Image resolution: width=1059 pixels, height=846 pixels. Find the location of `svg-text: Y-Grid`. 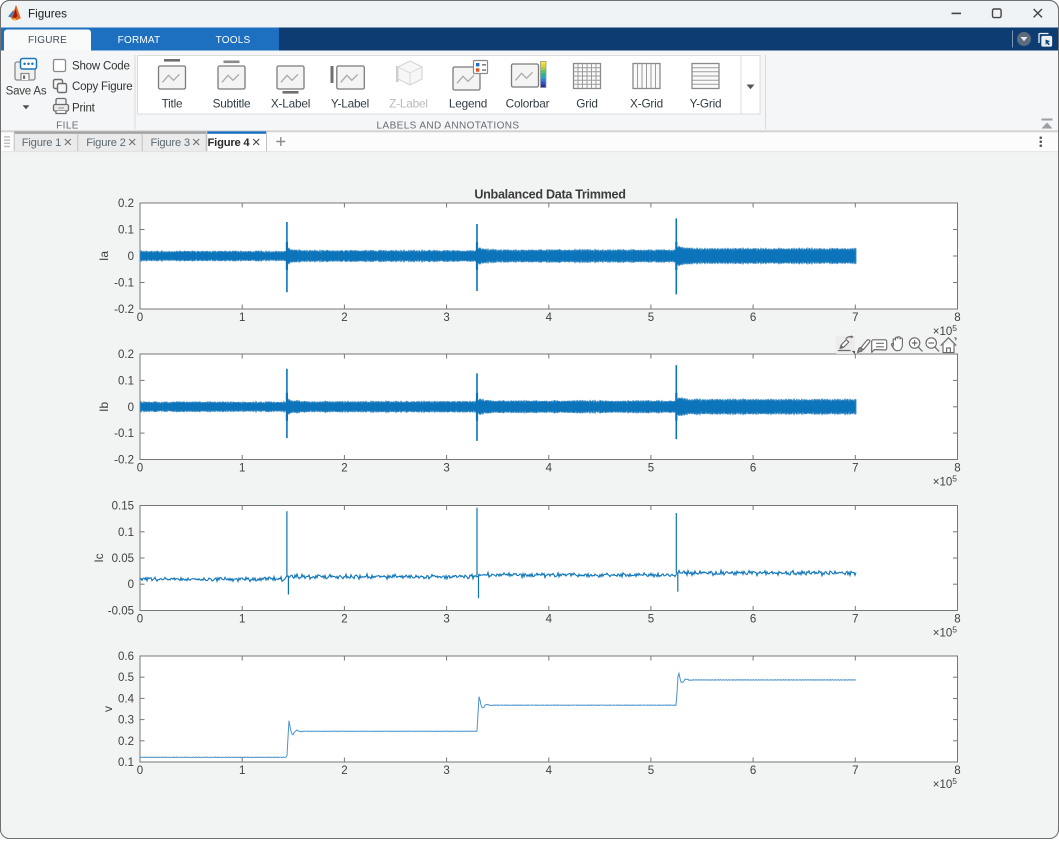

svg-text: Y-Grid is located at coordinates (706, 104).